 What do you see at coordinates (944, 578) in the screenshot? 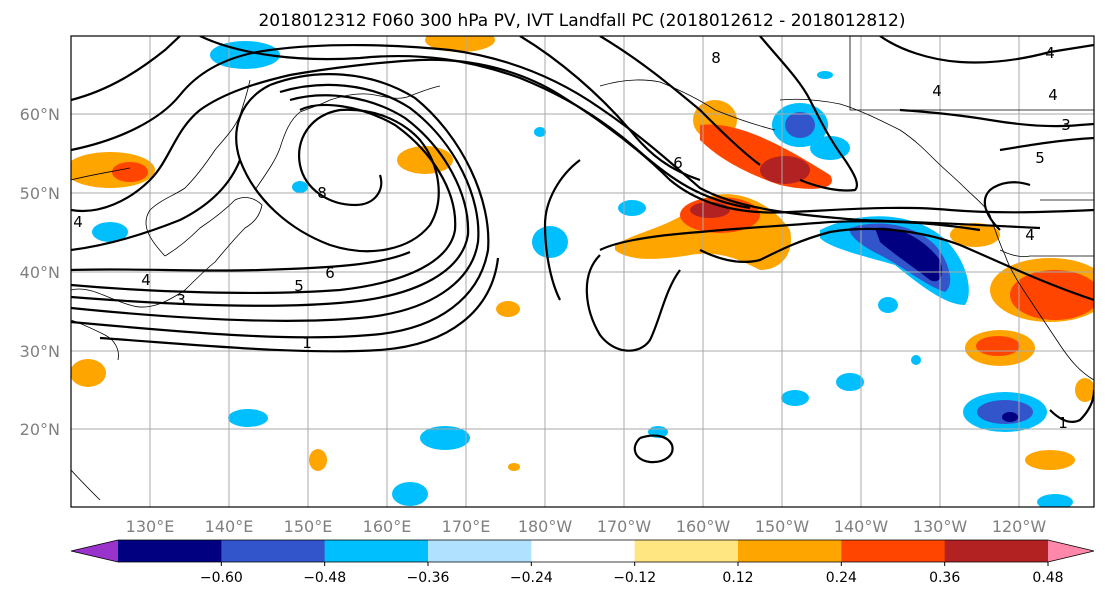
I see `colorbar-tick-label: 0.36` at bounding box center [944, 578].